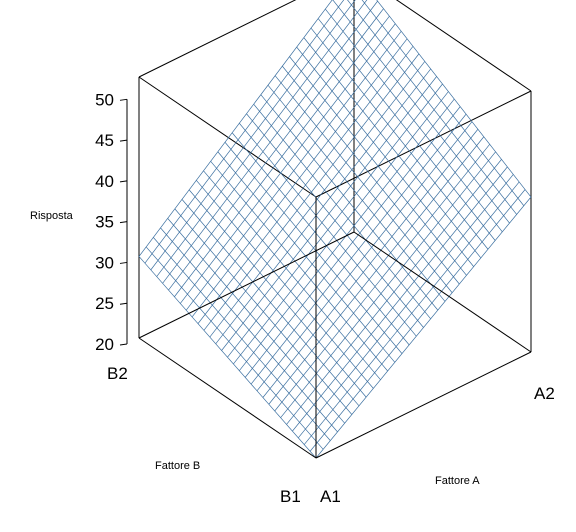  What do you see at coordinates (457, 481) in the screenshot?
I see `x-axis-label: Fattore A` at bounding box center [457, 481].